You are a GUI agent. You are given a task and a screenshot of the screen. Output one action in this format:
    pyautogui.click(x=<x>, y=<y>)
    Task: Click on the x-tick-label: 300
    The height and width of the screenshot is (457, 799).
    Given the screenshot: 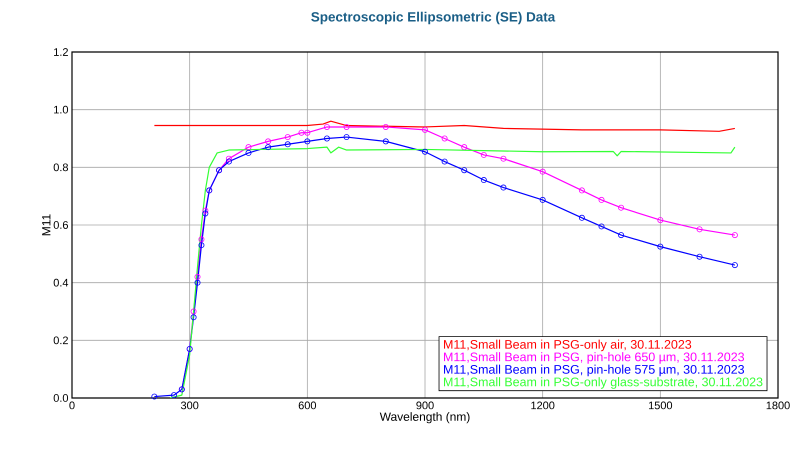 What is the action you would take?
    pyautogui.click(x=189, y=406)
    